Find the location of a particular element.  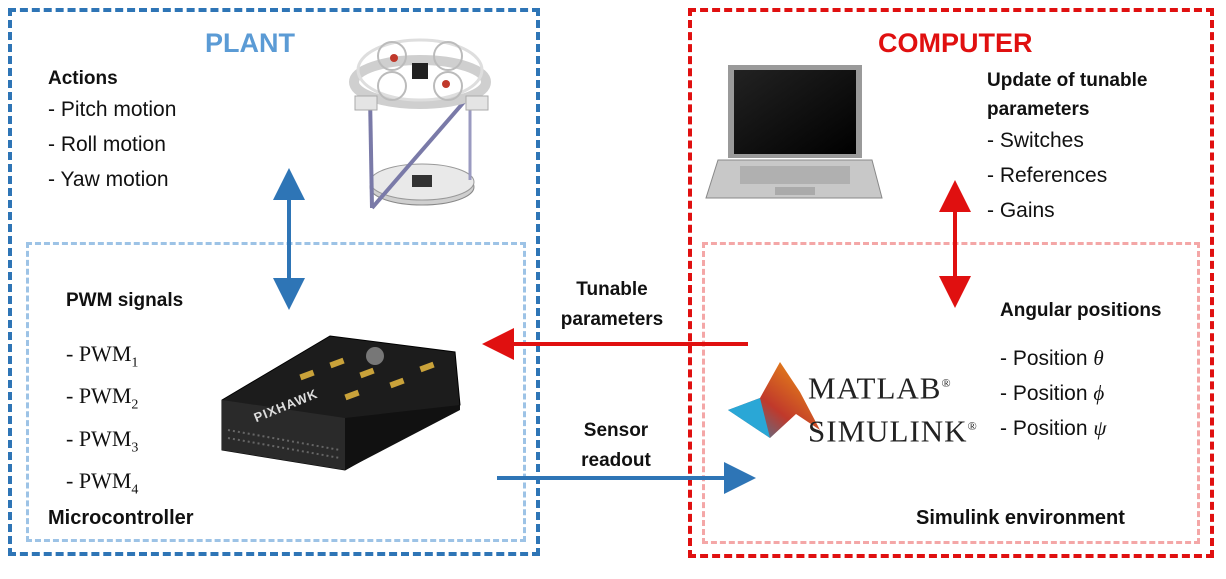

actions-heading: Actions is located at coordinates (83, 78).